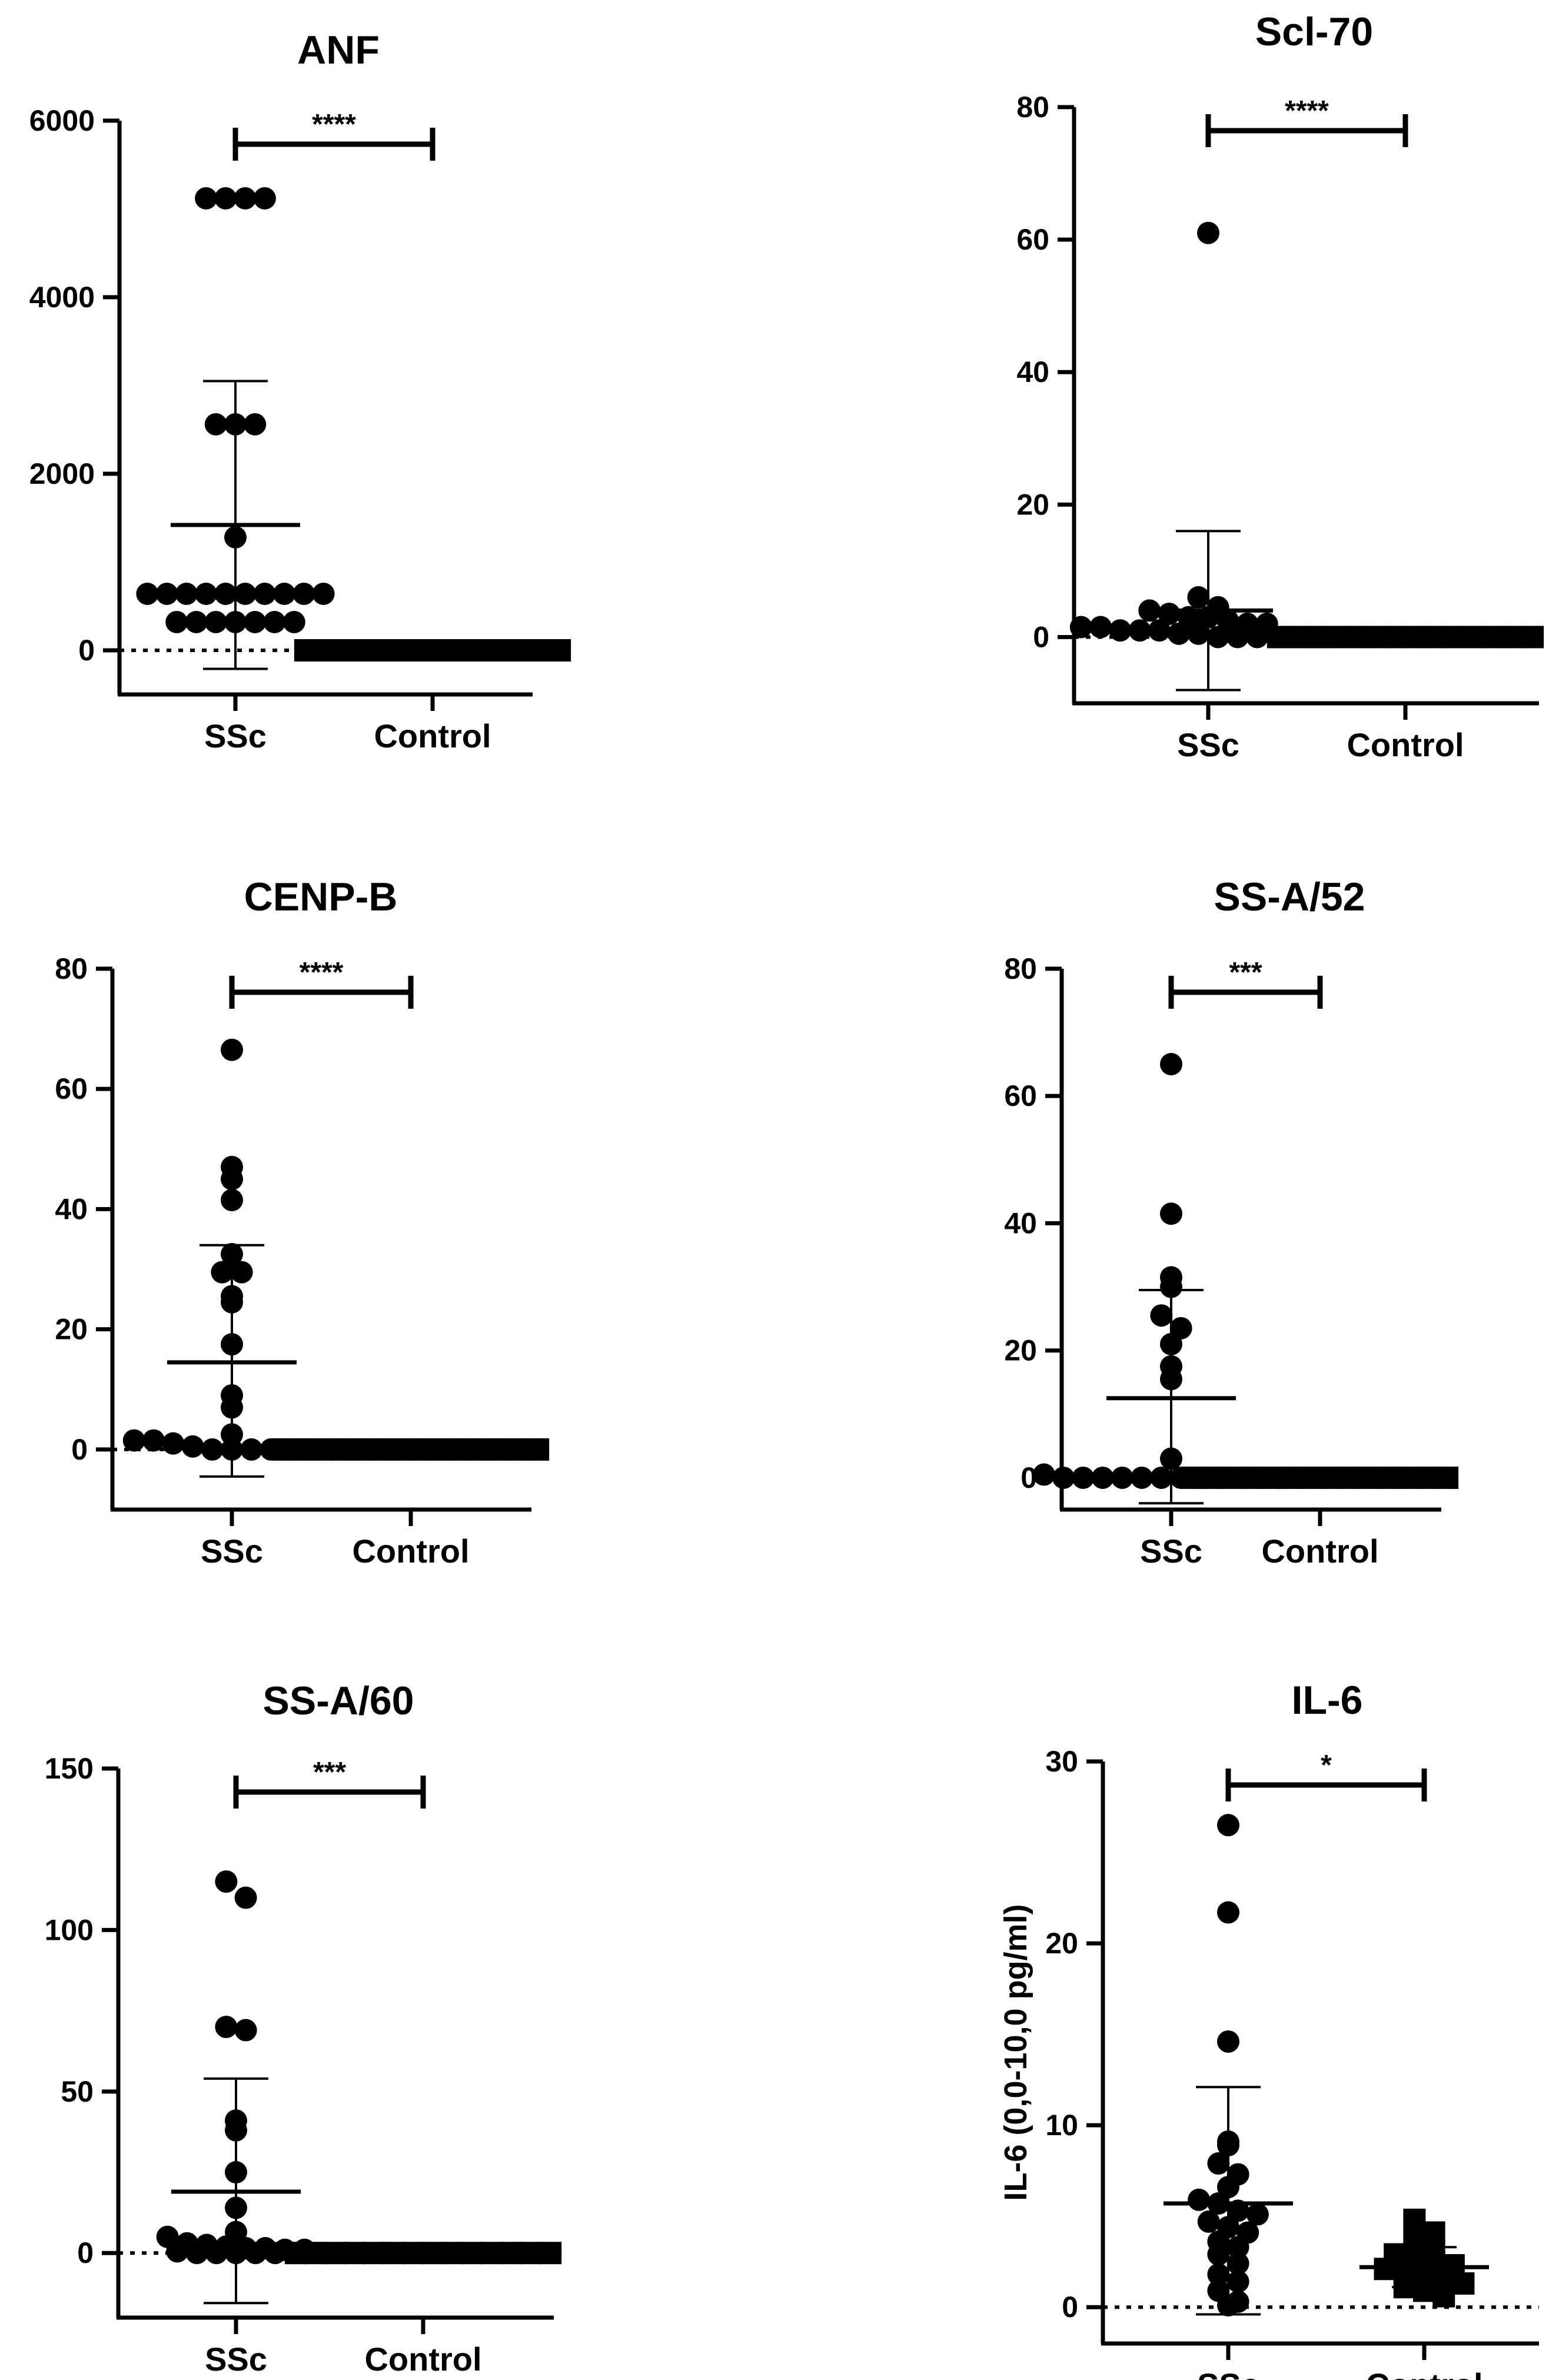 Image resolution: width=1559 pixels, height=2380 pixels. I want to click on y-tick-label: 6000, so click(62, 120).